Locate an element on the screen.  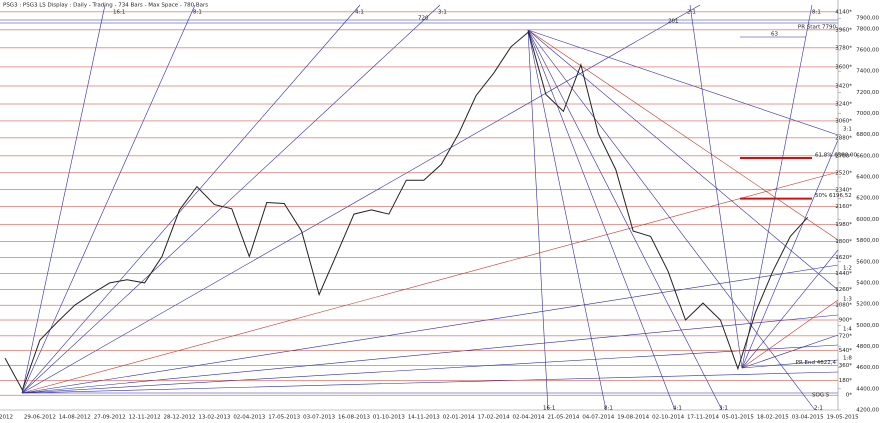
y-tick-label: 7600,00 is located at coordinates (867, 51).